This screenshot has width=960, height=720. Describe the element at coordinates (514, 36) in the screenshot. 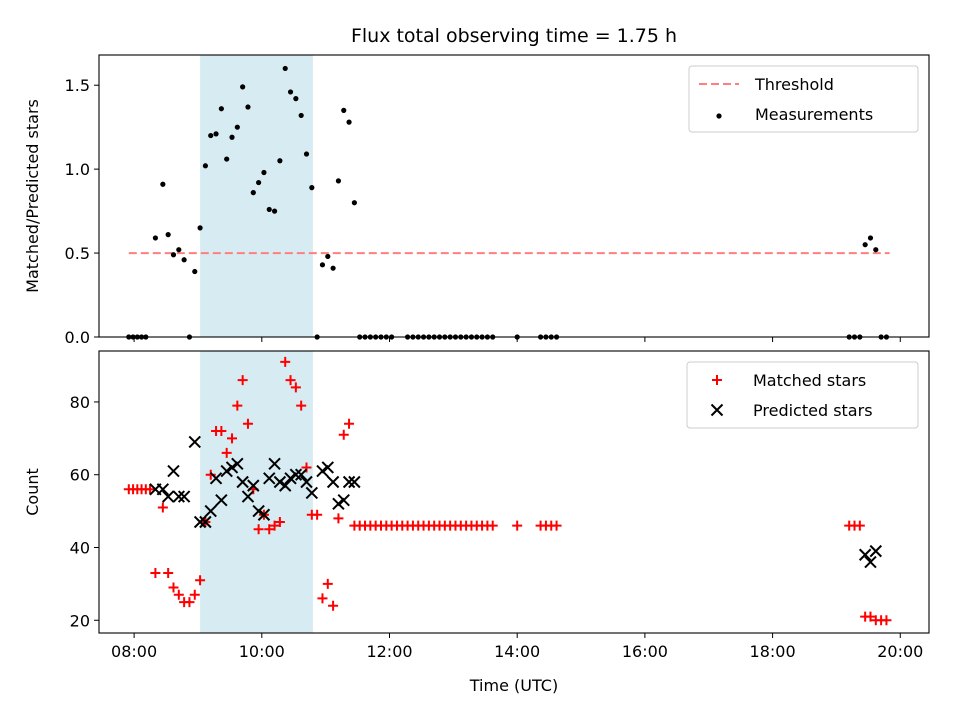

I see `chart-title: Flux total observing time = 1.75 h` at that location.